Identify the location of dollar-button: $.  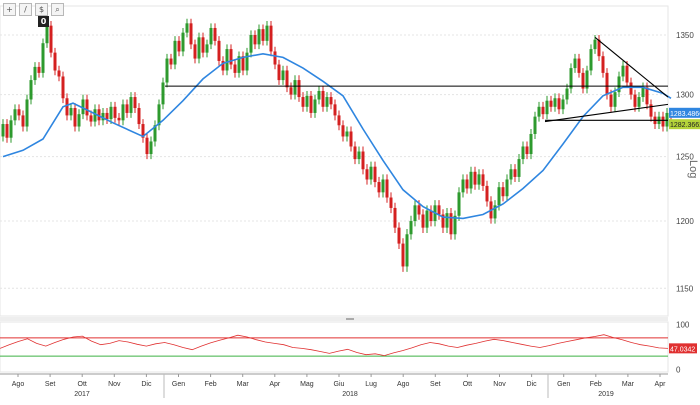
(41, 9).